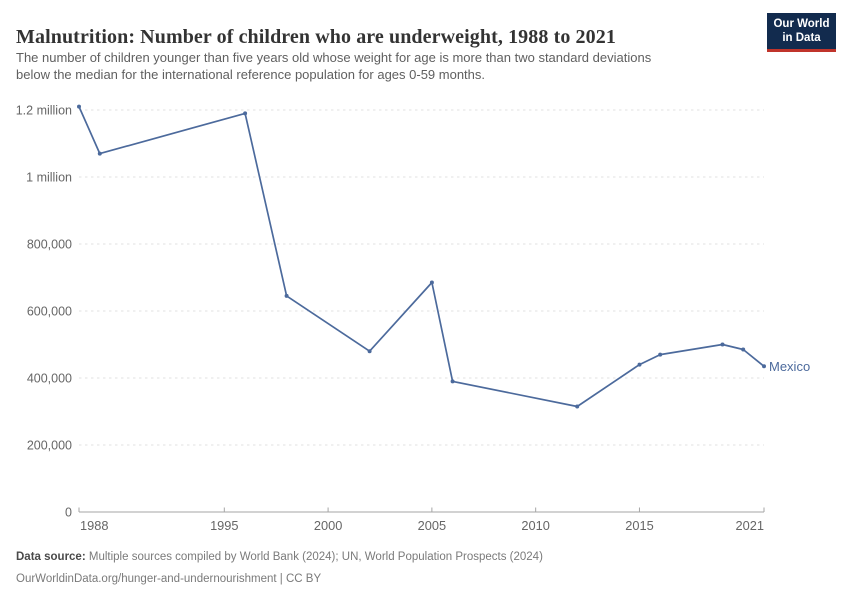 Image resolution: width=850 pixels, height=600 pixels. Describe the element at coordinates (328, 525) in the screenshot. I see `x-axis-label: 2000` at that location.